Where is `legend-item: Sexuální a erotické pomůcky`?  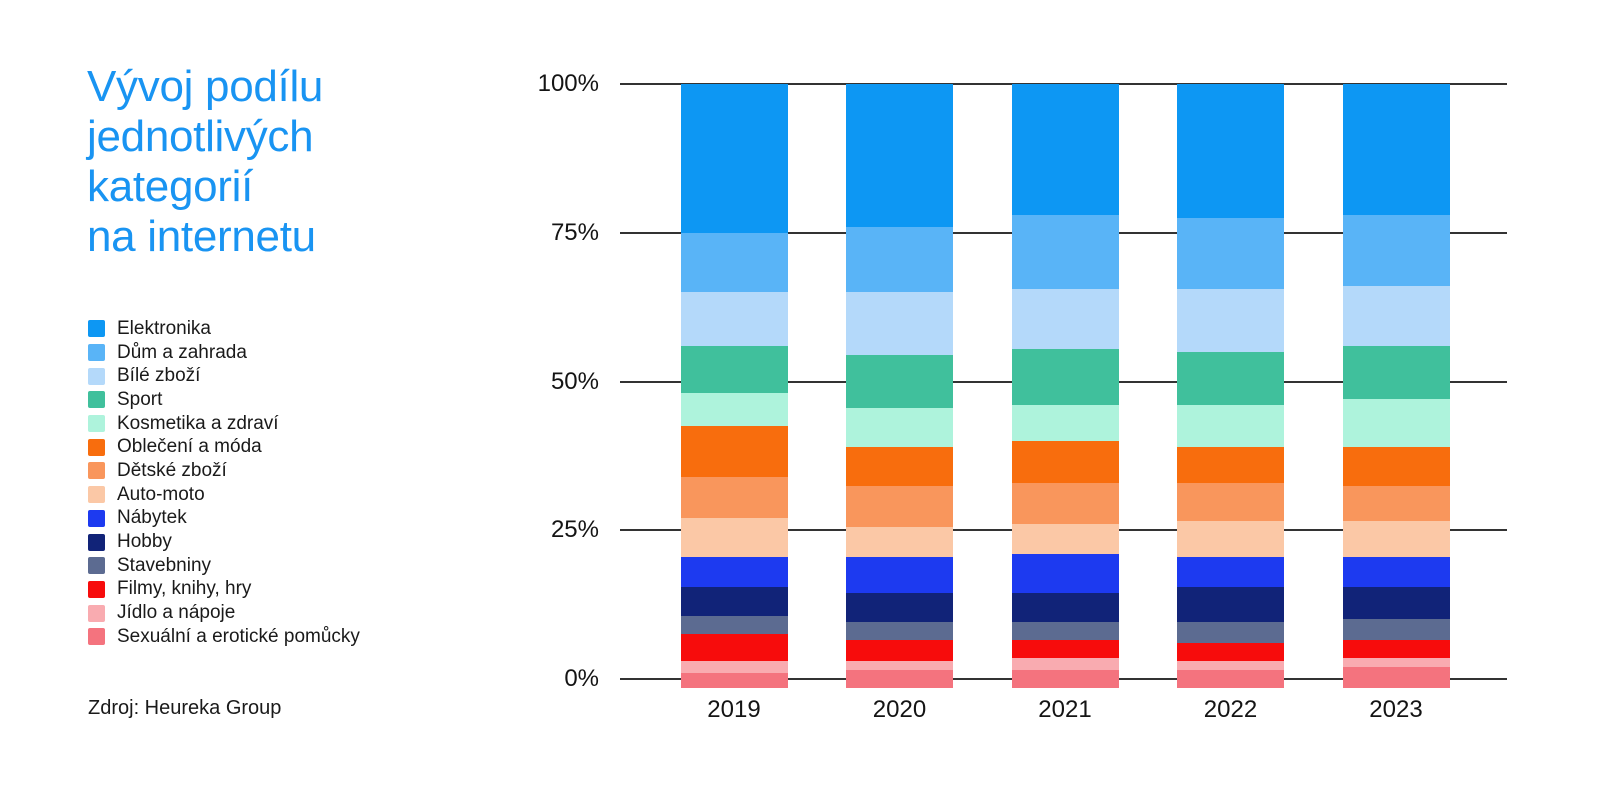 legend-item: Sexuální a erotické pomůcky is located at coordinates (224, 637).